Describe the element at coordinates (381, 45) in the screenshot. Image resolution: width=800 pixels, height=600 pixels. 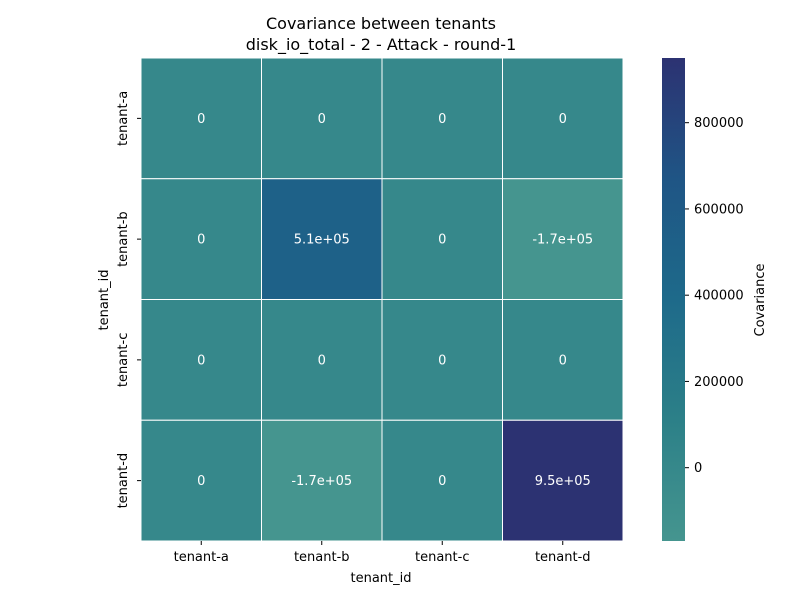
I see `chart-subtitle: disk_io_total - 2 - Attack - round-1` at that location.